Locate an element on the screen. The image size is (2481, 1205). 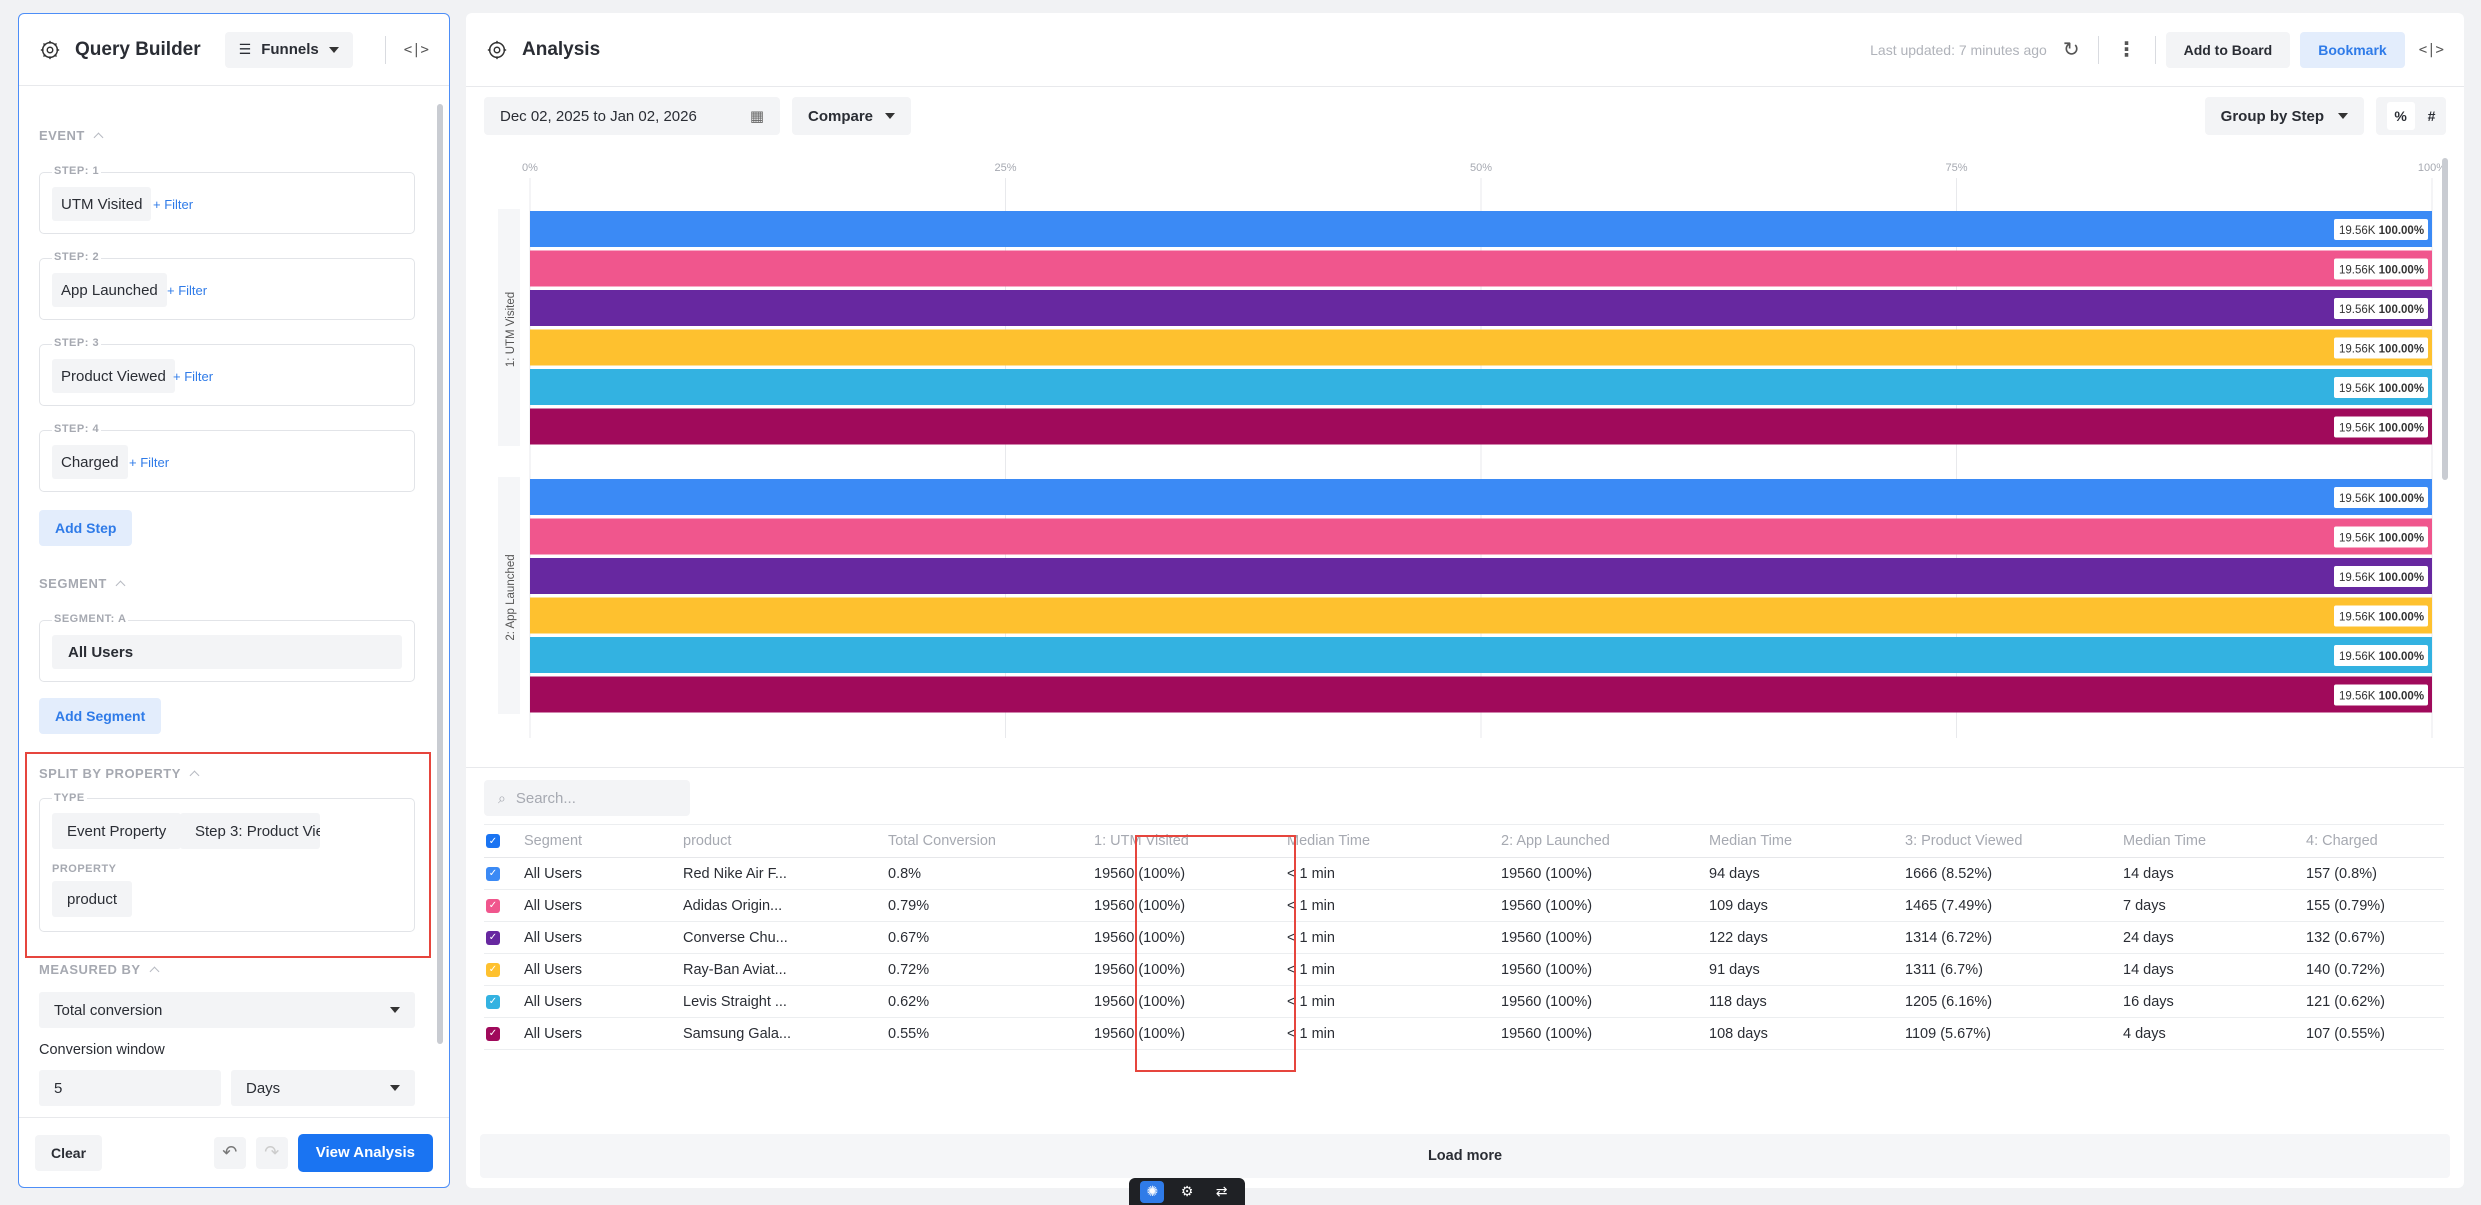
conversion-window-label: Conversion window is located at coordinates (102, 1050).